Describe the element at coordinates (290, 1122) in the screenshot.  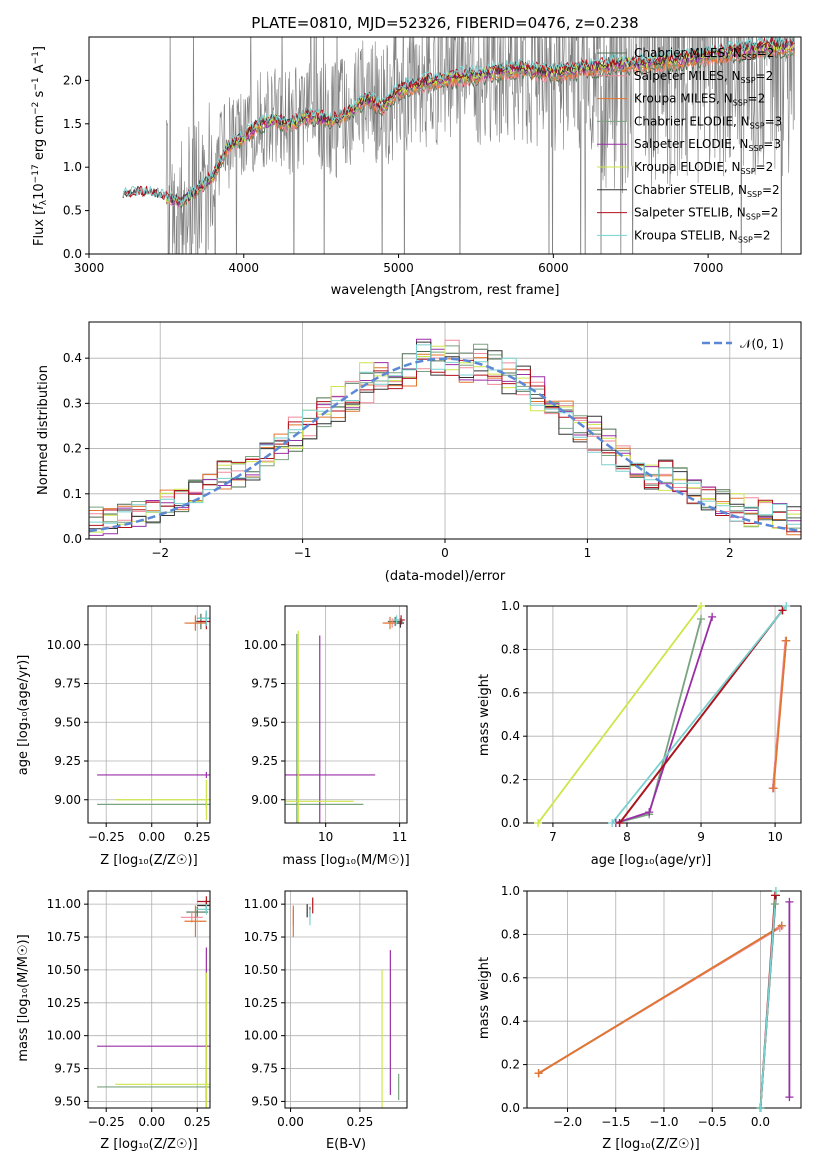
I see `ebv-mass-xtick-label: 0.00` at that location.